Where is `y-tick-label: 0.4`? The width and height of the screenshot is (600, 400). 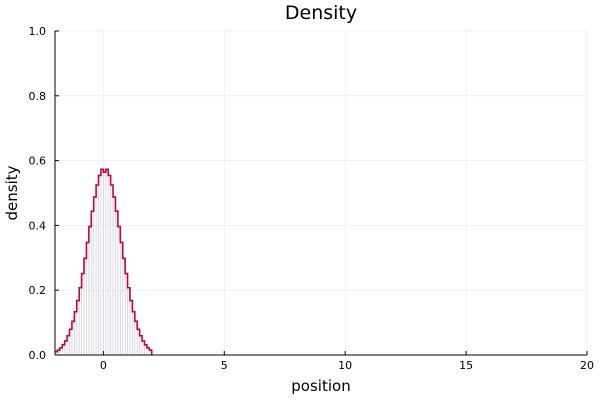
y-tick-label: 0.4 is located at coordinates (38, 225).